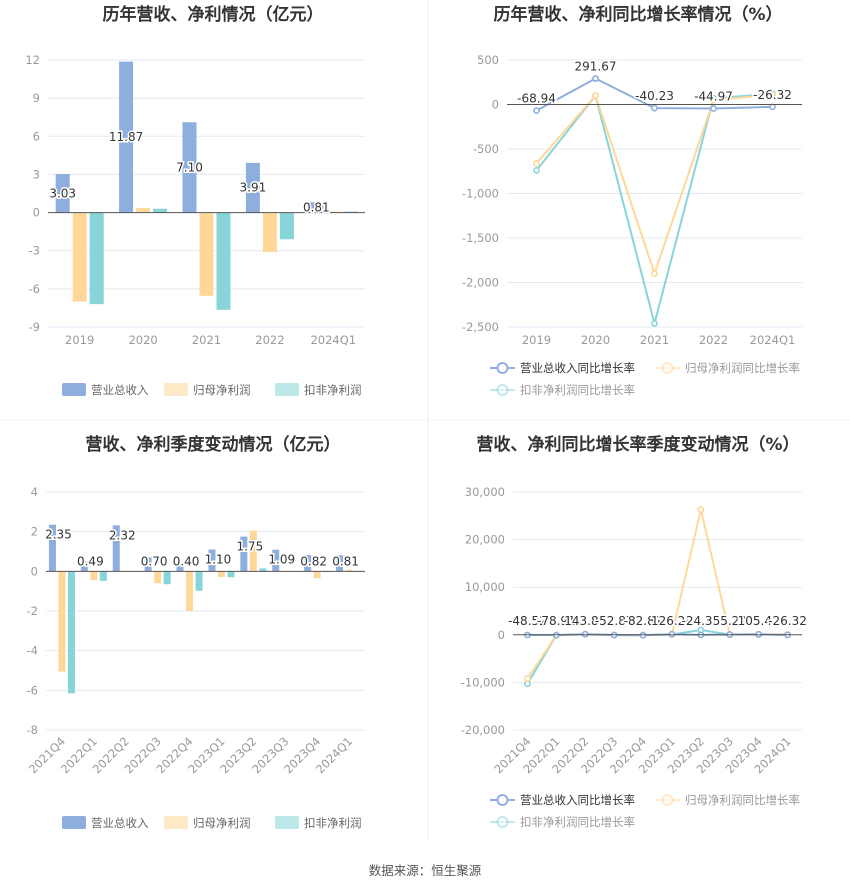  I want to click on data-label: 55.20, so click(730, 621).